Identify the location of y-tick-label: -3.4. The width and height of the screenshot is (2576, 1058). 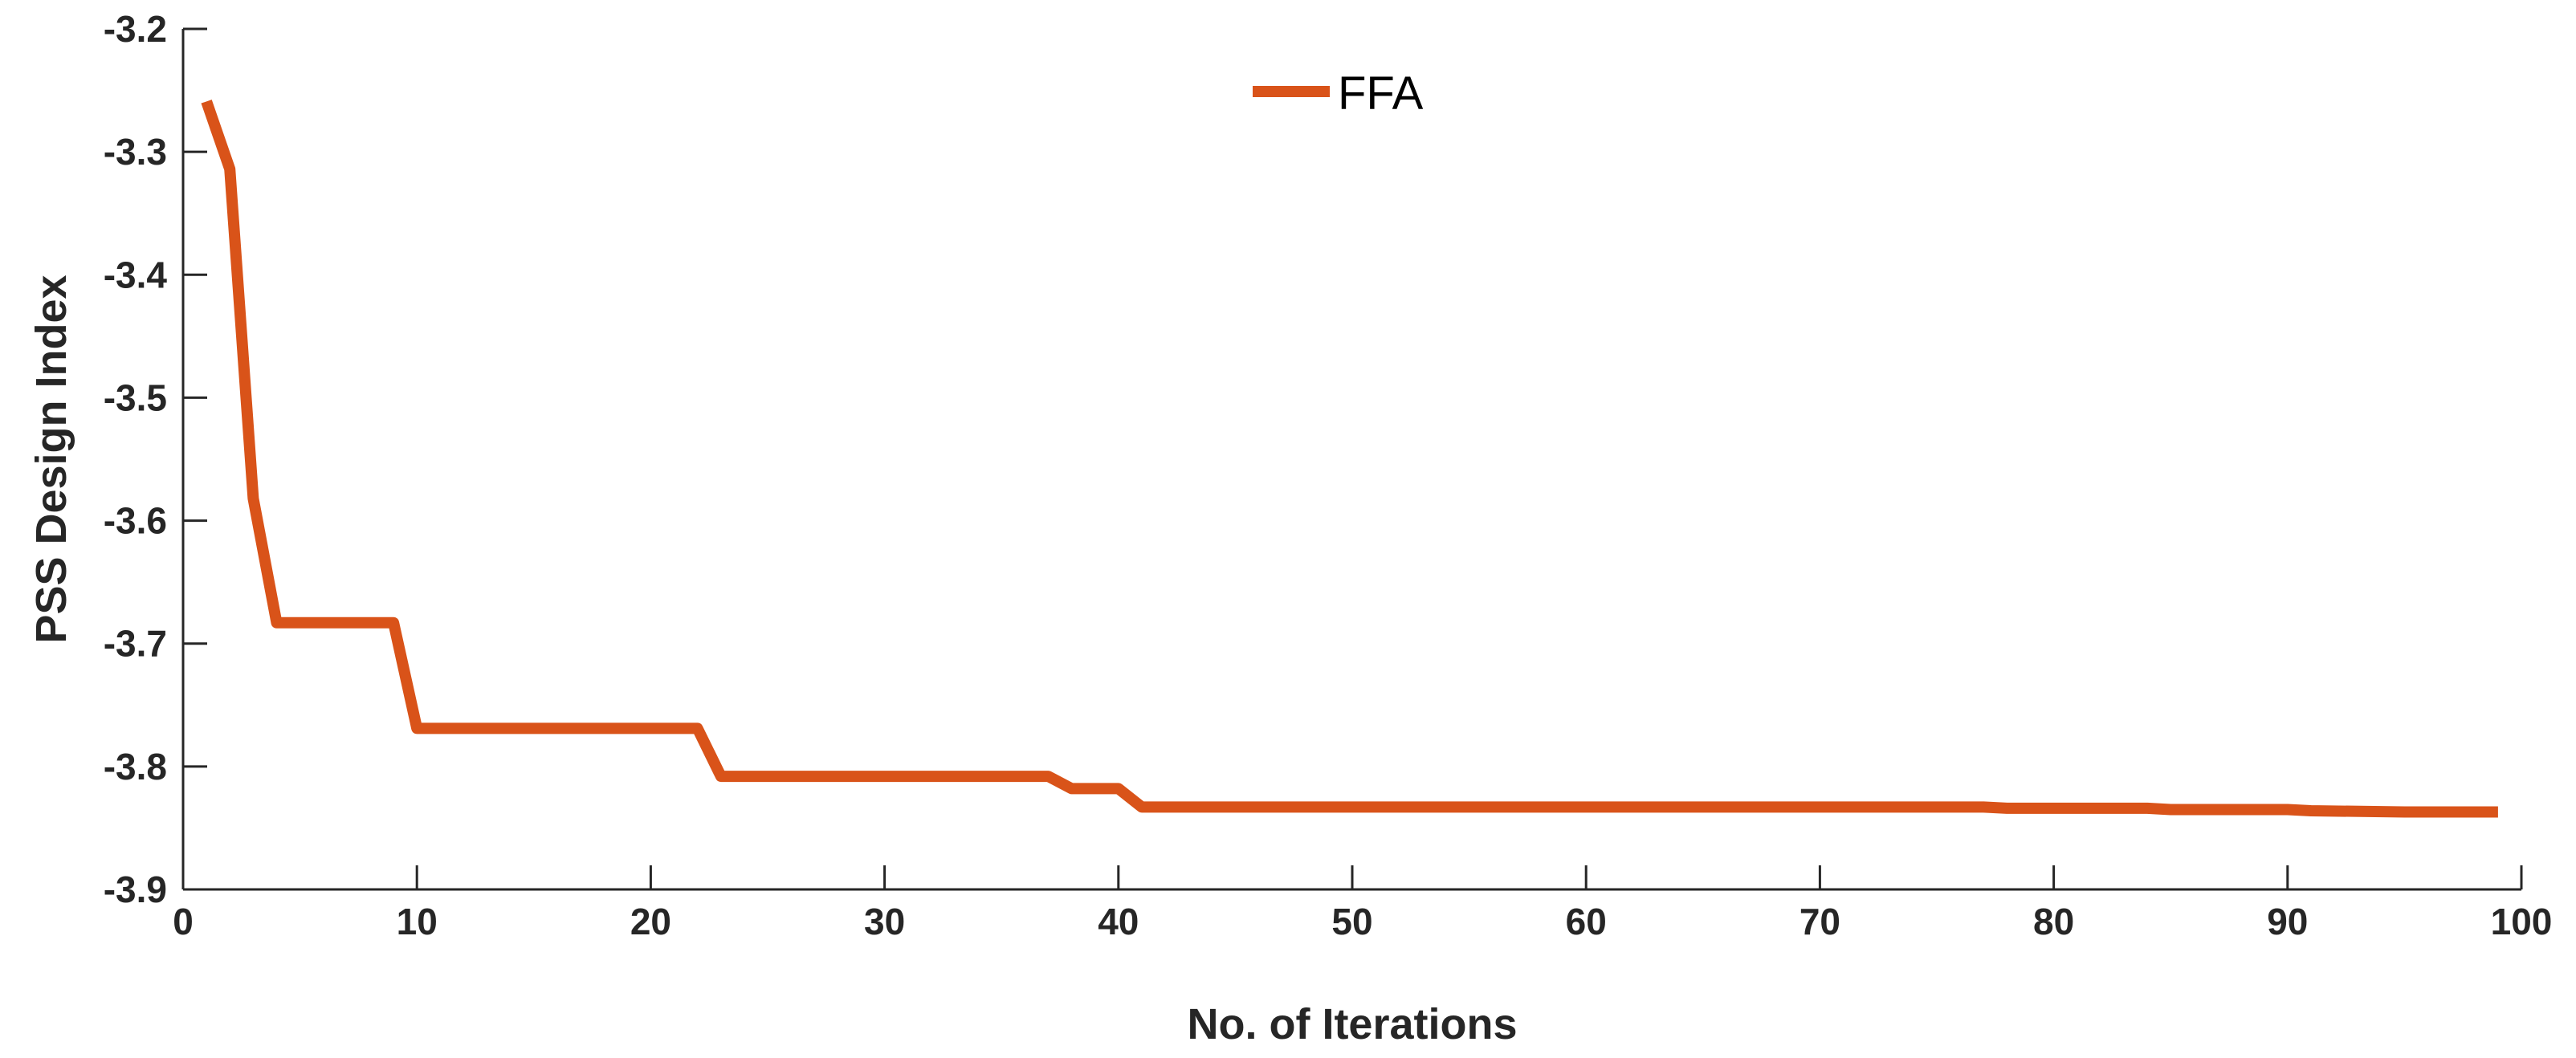
(136, 274).